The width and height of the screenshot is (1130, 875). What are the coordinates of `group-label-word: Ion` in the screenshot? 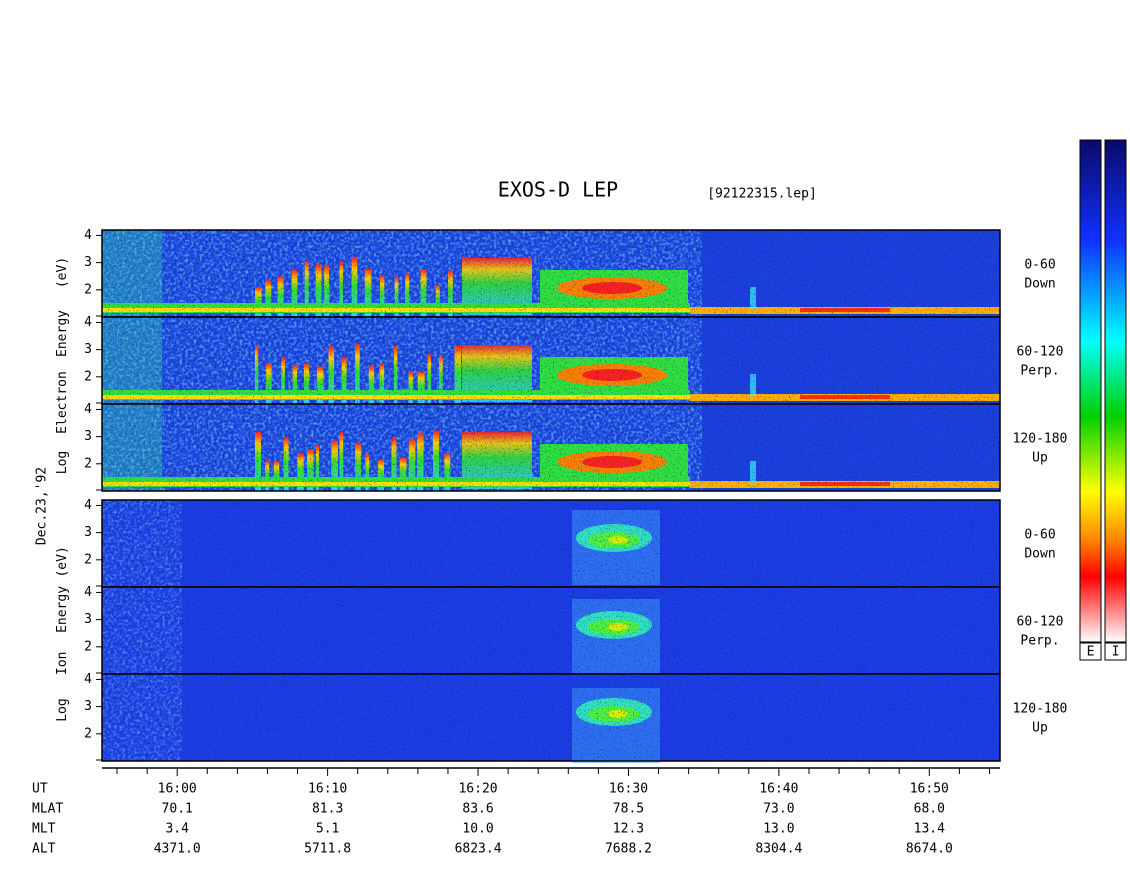 It's located at (62, 663).